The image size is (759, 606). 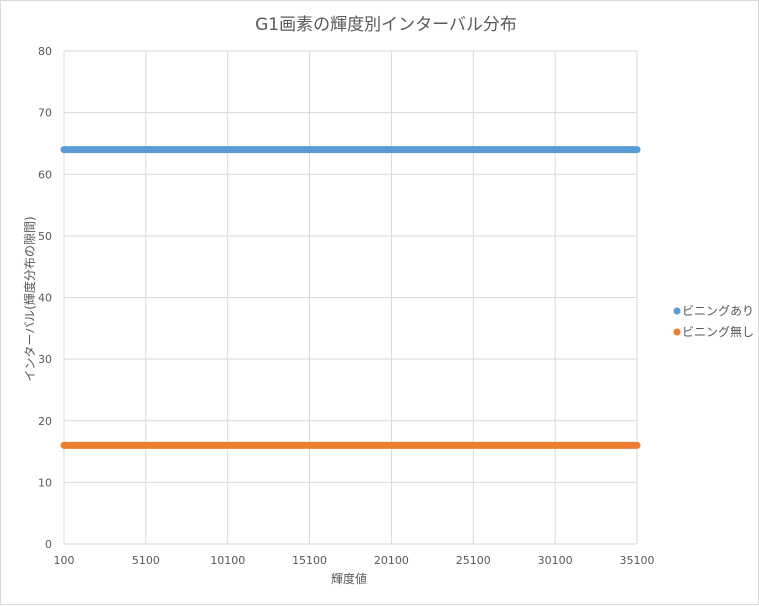 What do you see at coordinates (45, 482) in the screenshot?
I see `y-tick-10: 10` at bounding box center [45, 482].